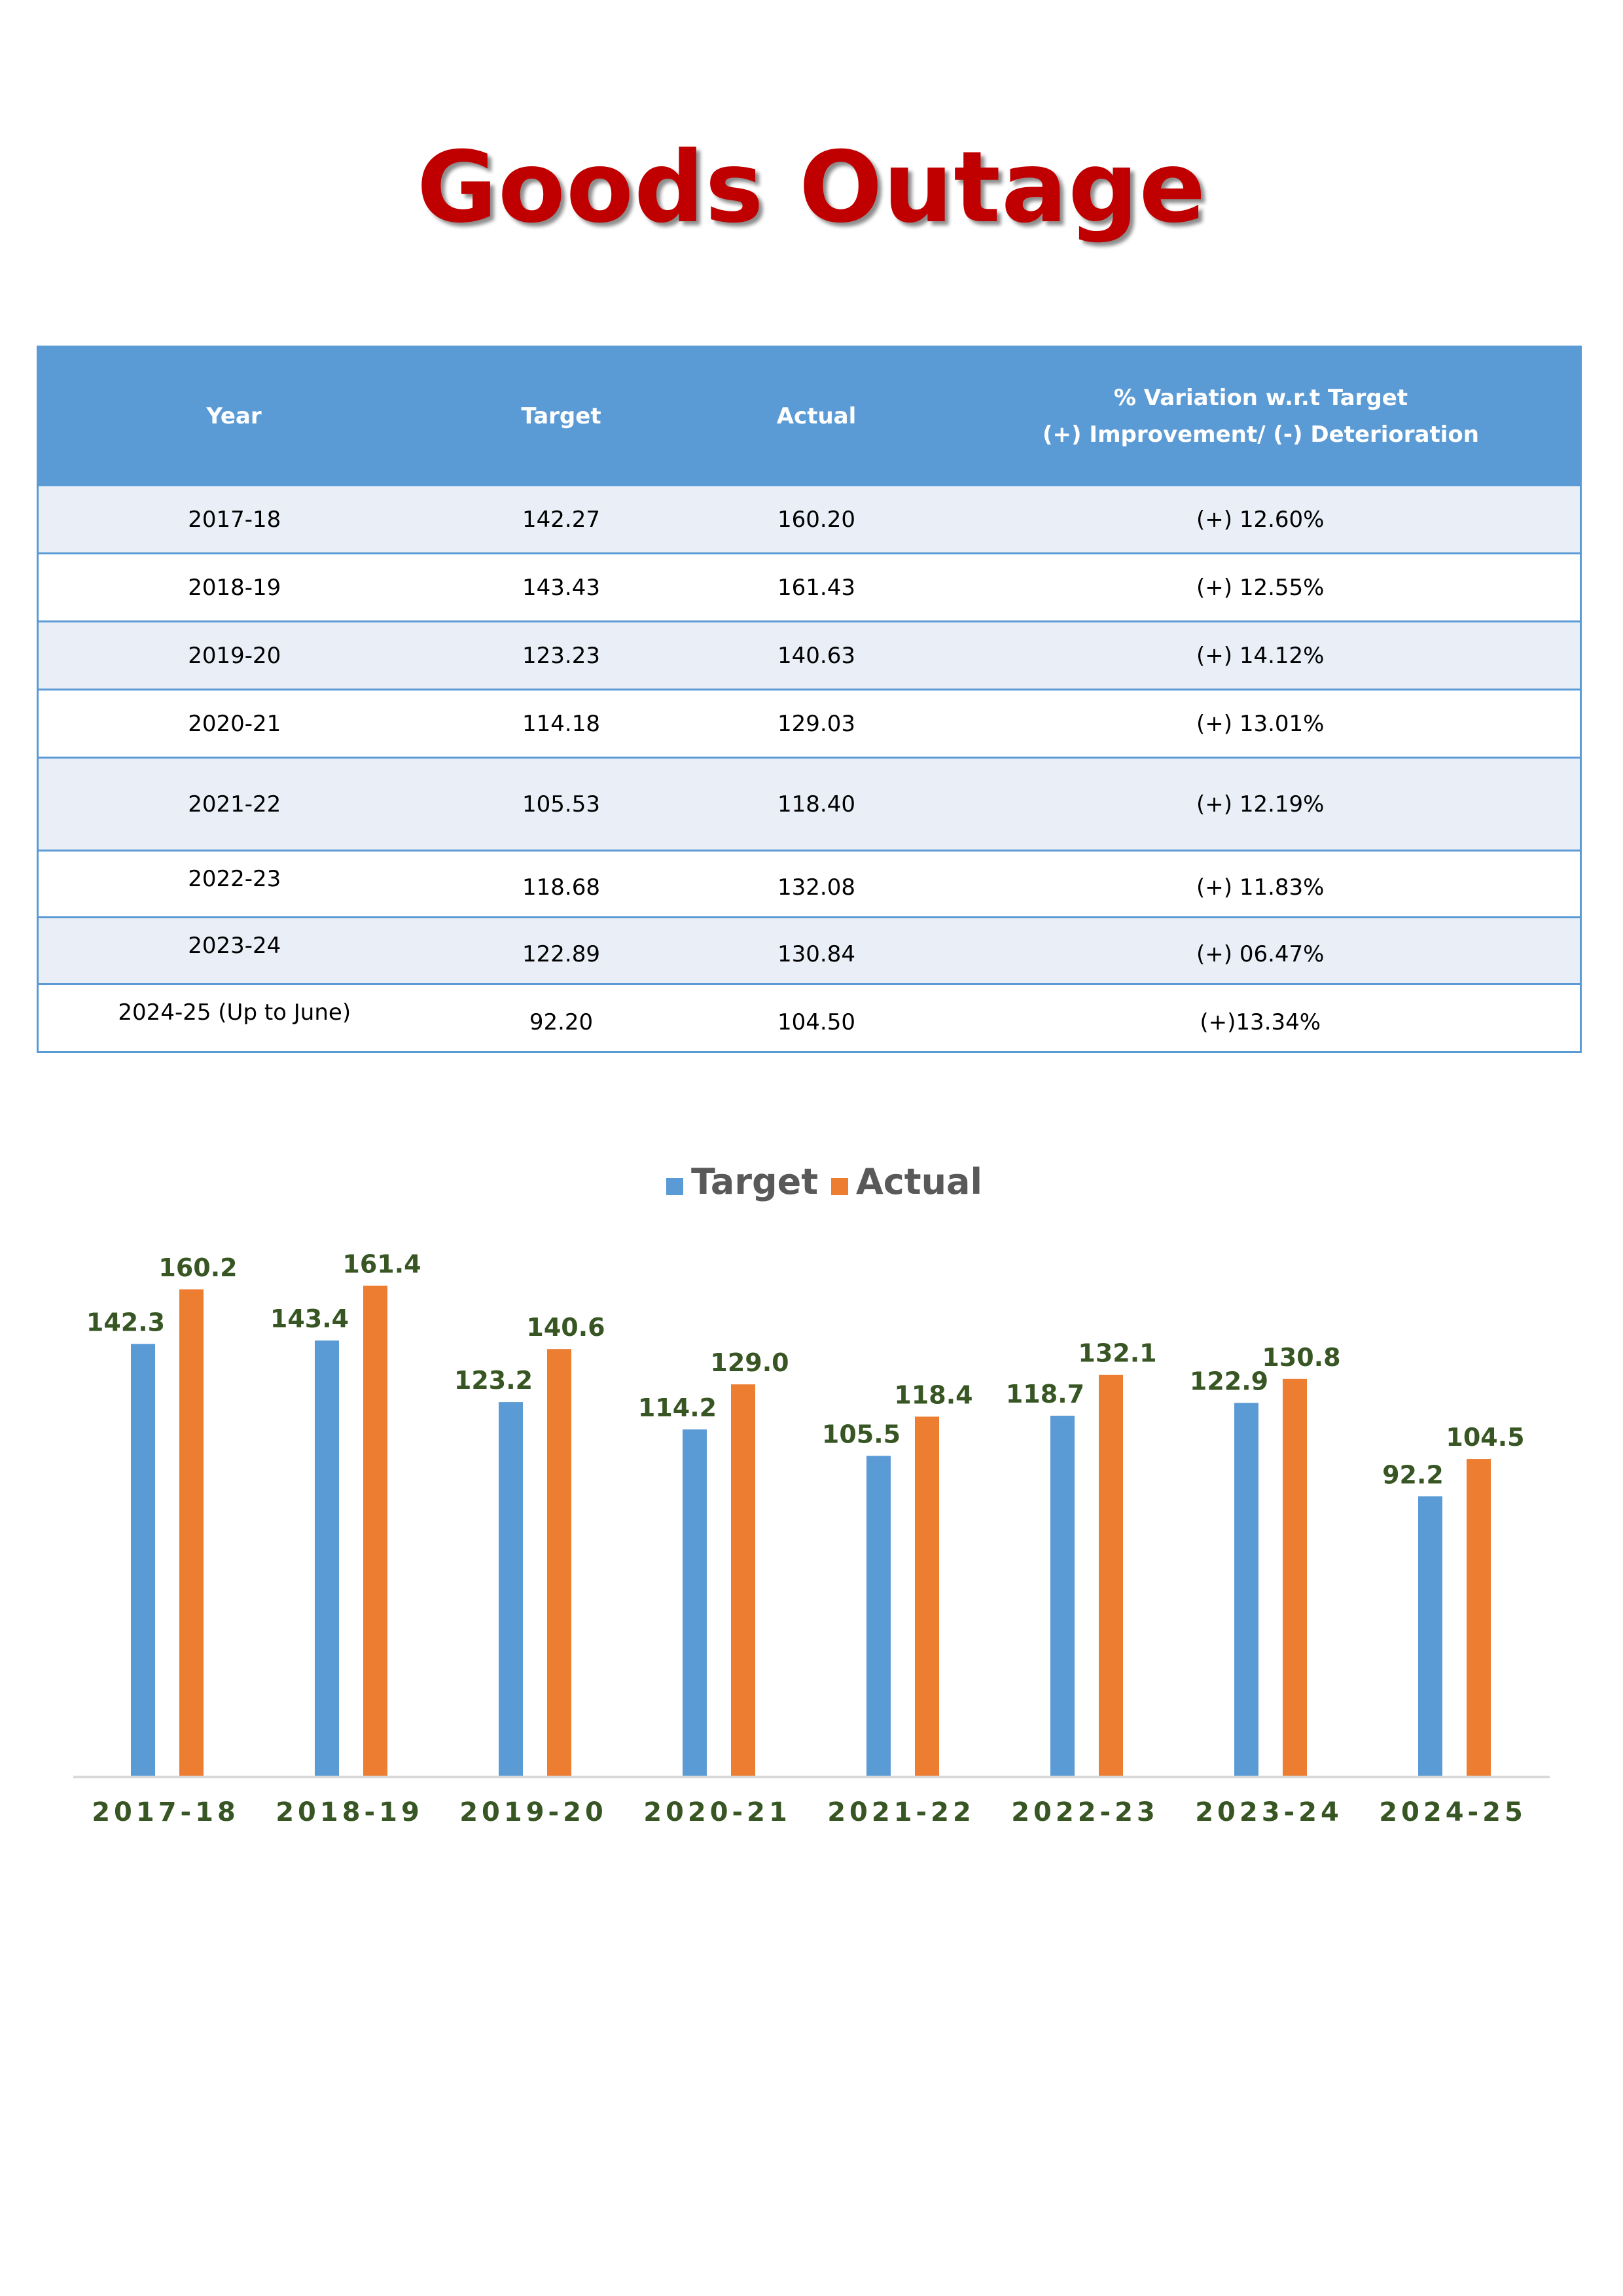  Describe the element at coordinates (674, 1186) in the screenshot. I see `legend-target-swatch` at that location.